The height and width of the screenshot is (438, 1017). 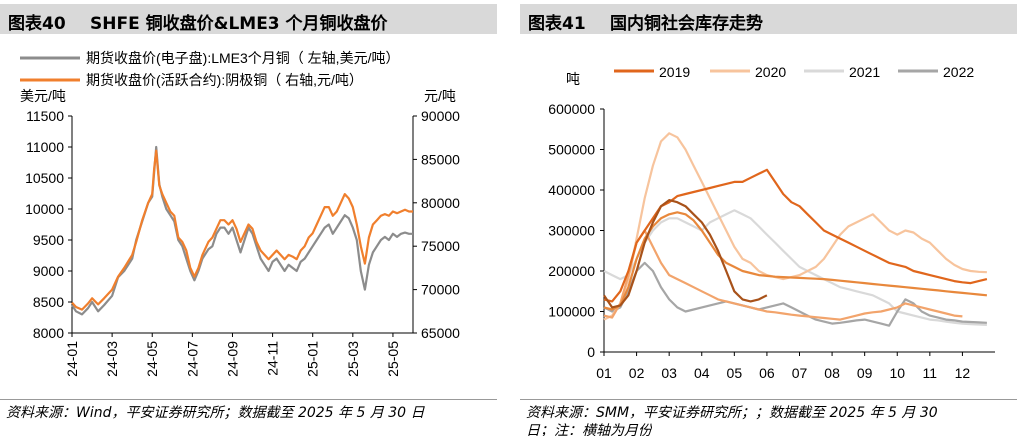 I want to click on left-y-tick-label: 11000, so click(x=45, y=147).